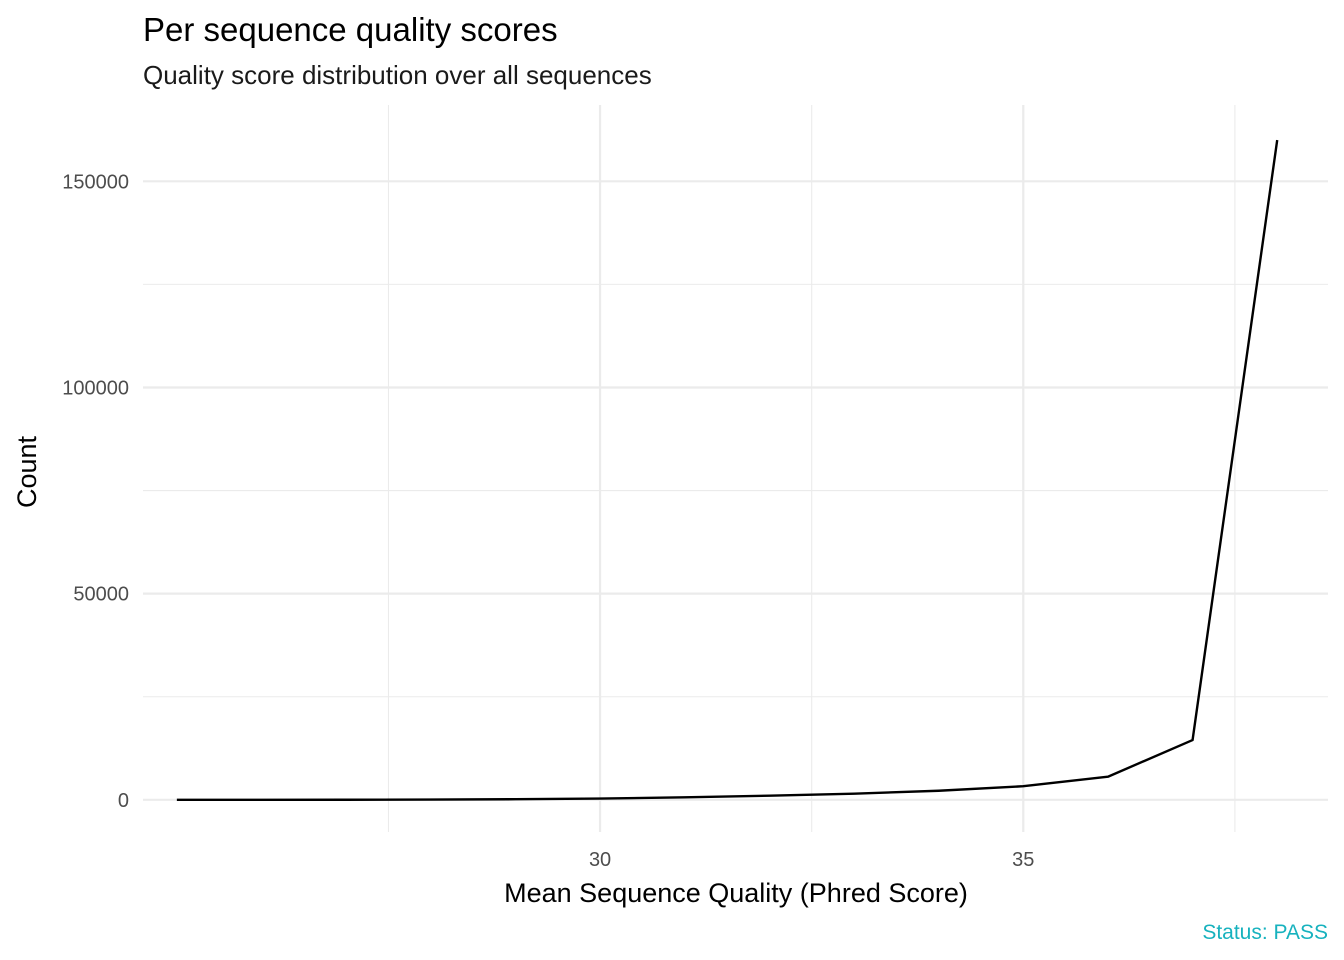 The height and width of the screenshot is (960, 1344). Describe the element at coordinates (95, 388) in the screenshot. I see `y-tick-label: 100000` at that location.